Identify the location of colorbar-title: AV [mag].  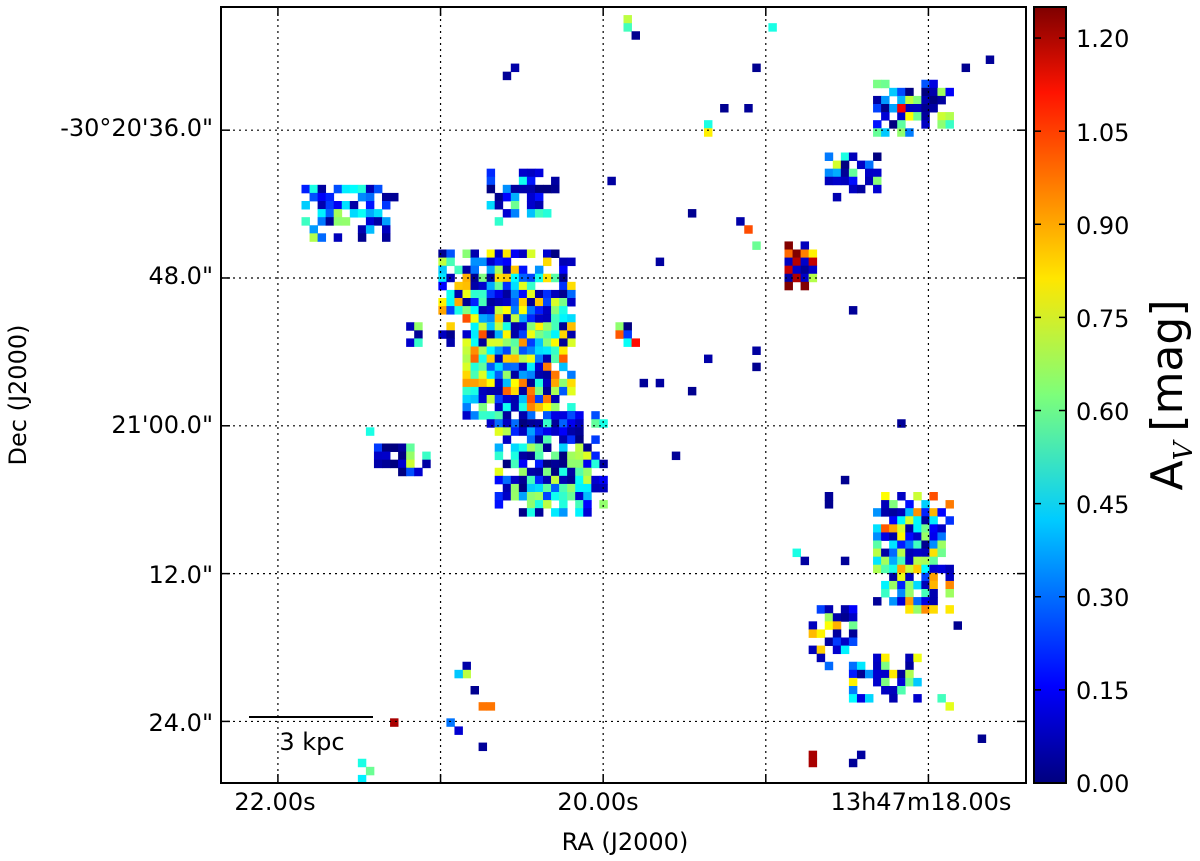
(1170, 395).